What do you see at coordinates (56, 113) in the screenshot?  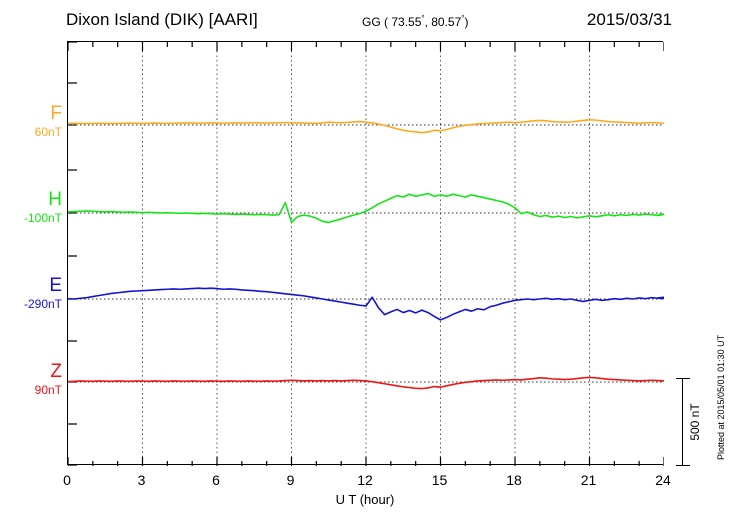 I see `component-name-f: F` at bounding box center [56, 113].